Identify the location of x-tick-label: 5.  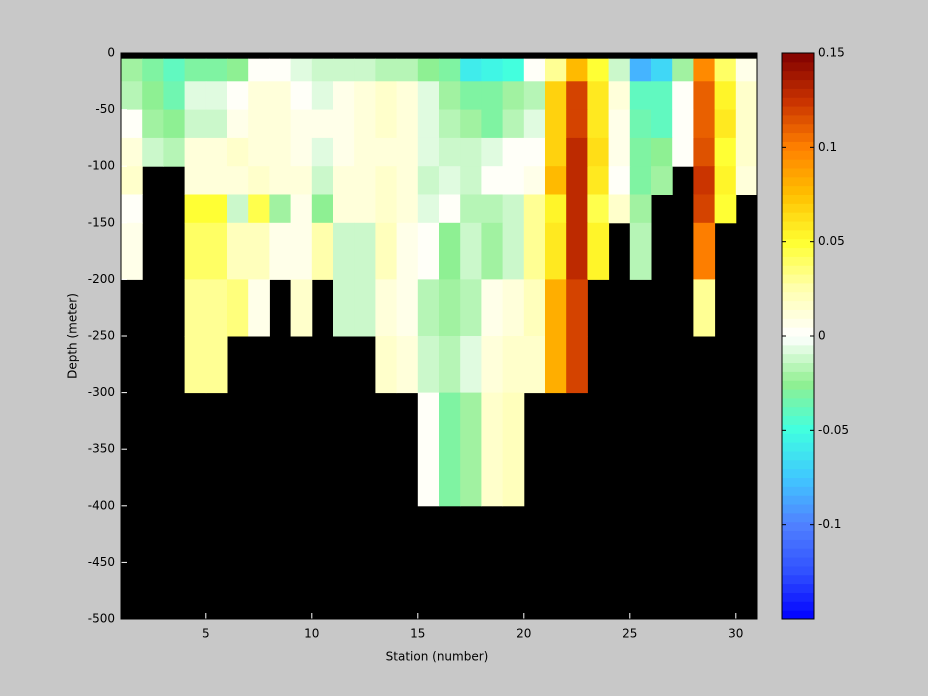
(206, 634).